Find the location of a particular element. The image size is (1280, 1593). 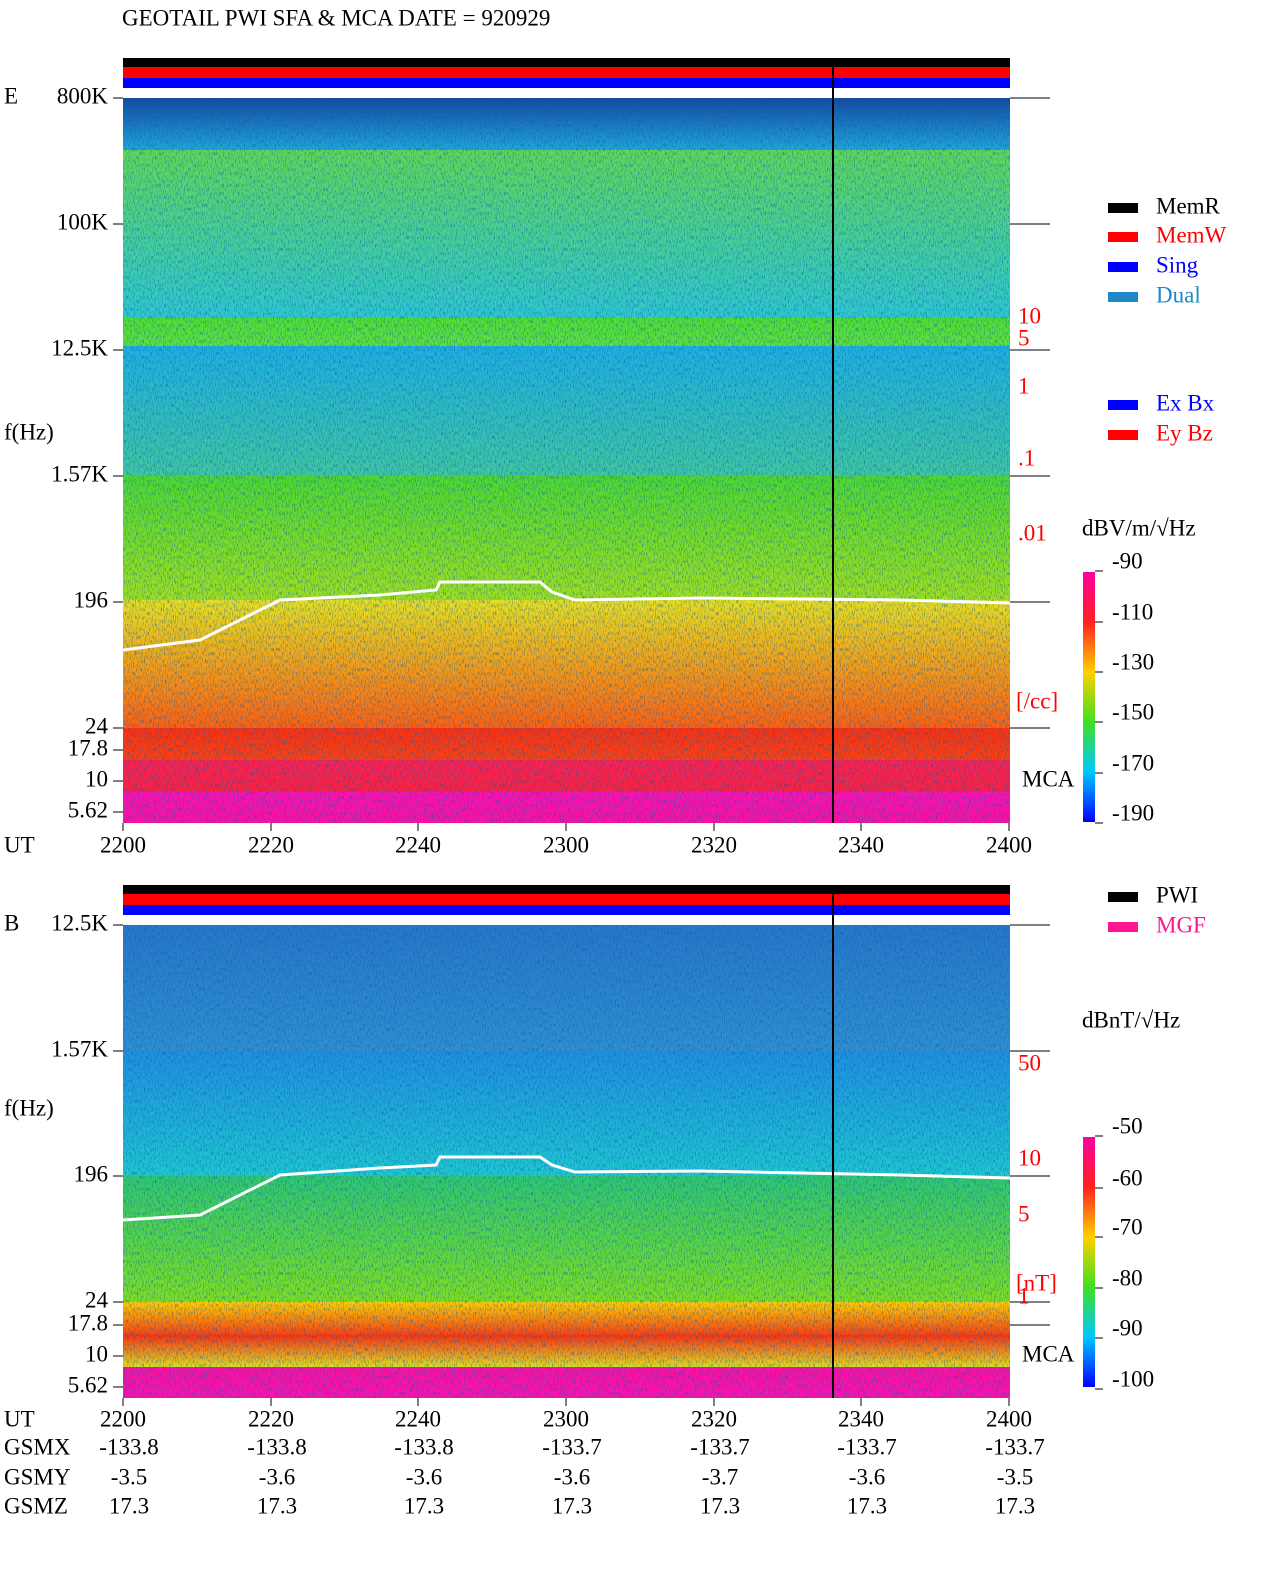

colorbar-unit: dBnT/√Hz is located at coordinates (1131, 1019).